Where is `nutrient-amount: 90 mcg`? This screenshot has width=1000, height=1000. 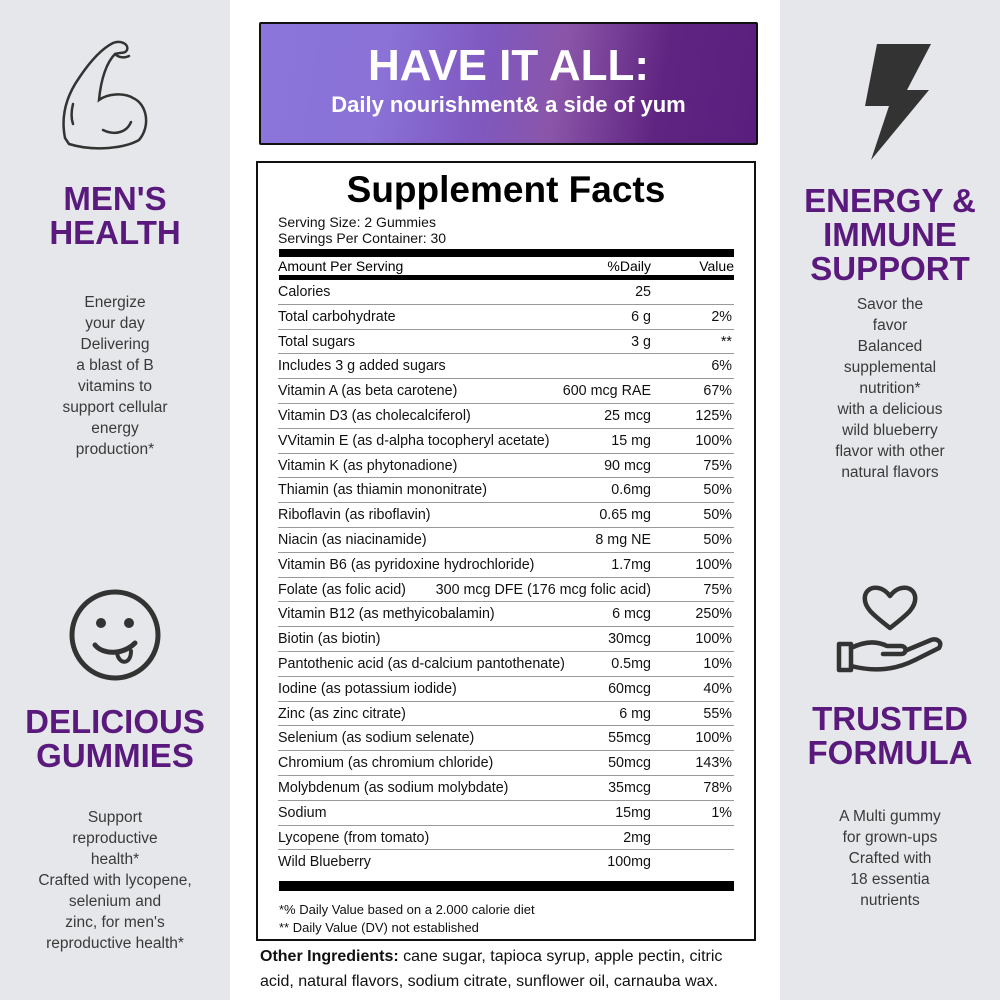
nutrient-amount: 90 mcg is located at coordinates (627, 465).